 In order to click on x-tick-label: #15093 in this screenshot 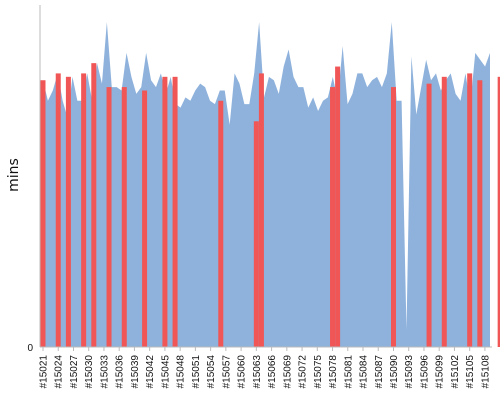, I will do `click(409, 372)`.